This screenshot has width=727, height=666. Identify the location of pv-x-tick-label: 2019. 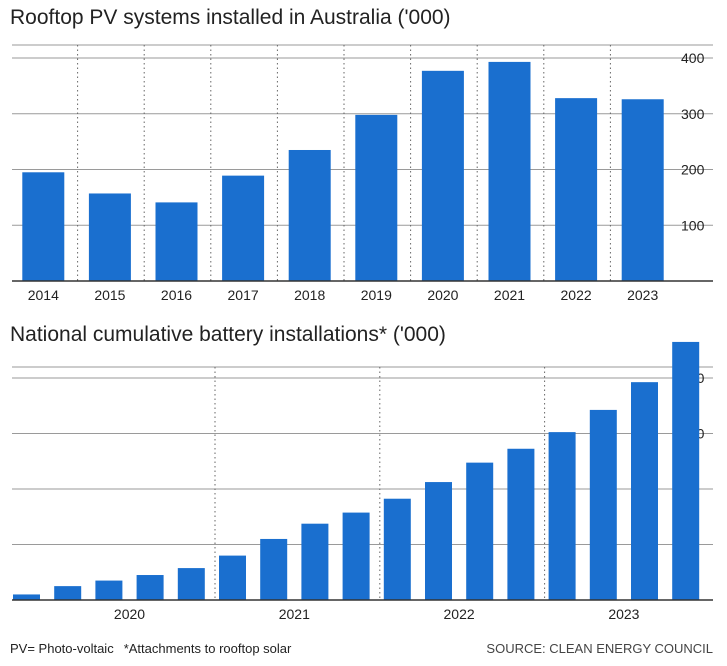
(376, 295).